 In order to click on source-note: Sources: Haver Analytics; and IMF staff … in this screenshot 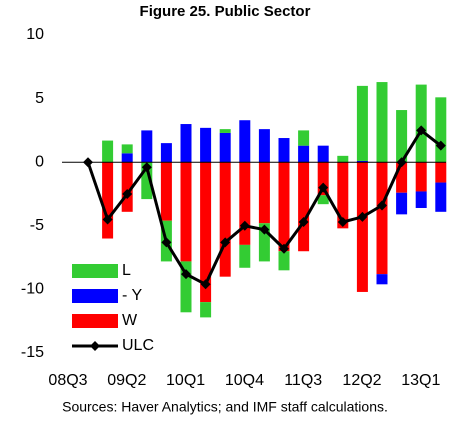, I will do `click(225, 407)`.